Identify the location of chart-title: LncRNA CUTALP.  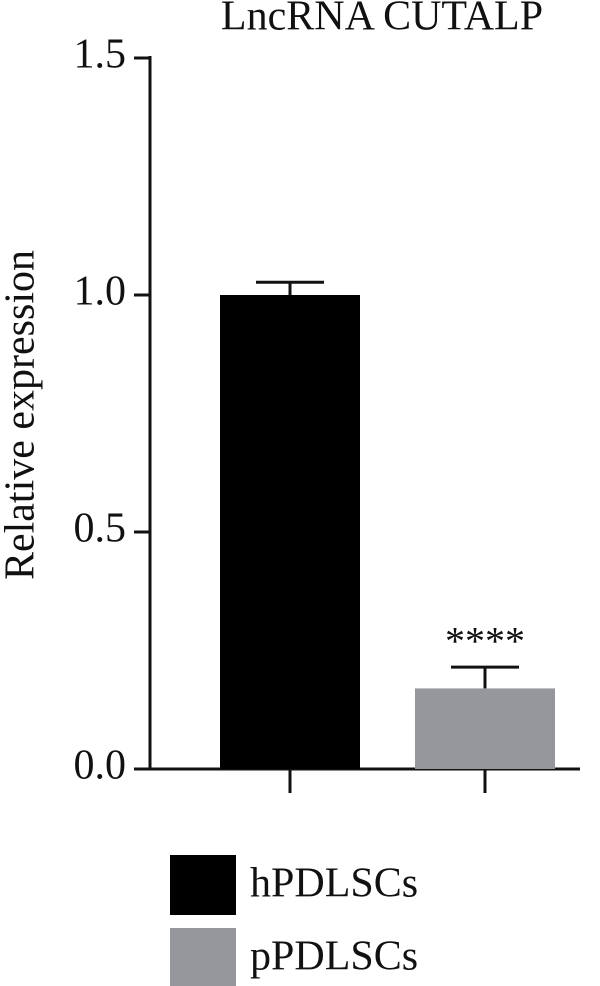
(382, 20).